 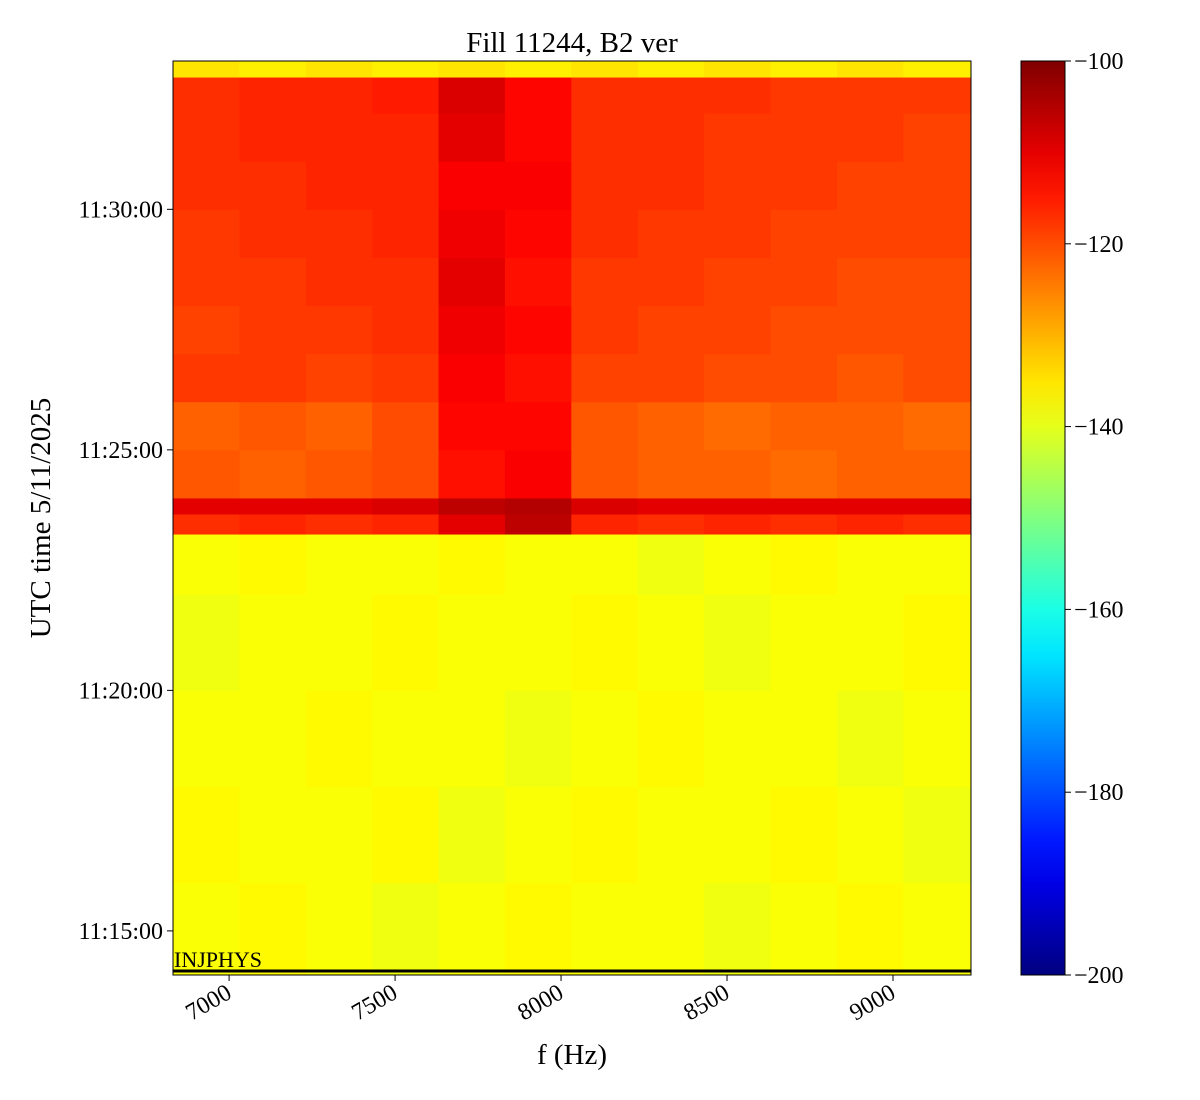 I want to click on x-tick-label: 9000, so click(x=872, y=1003).